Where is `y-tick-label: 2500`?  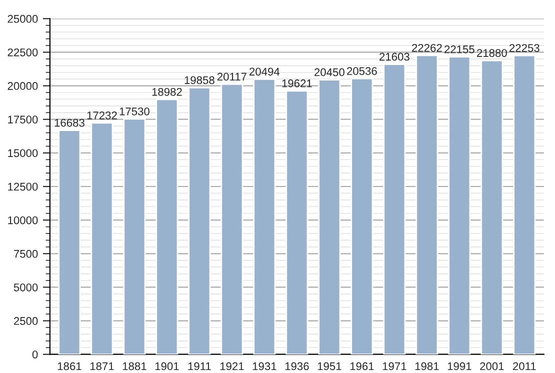 y-tick-label: 2500 is located at coordinates (26, 321).